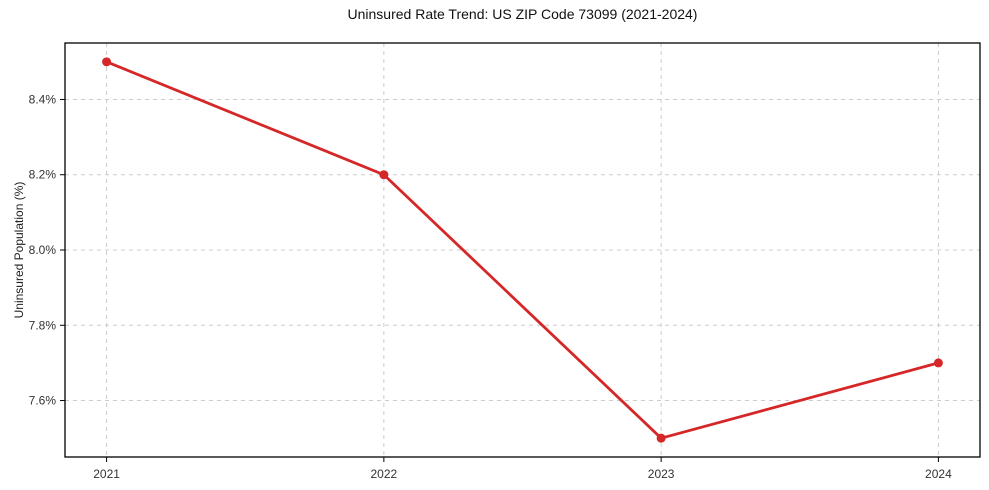  Describe the element at coordinates (938, 474) in the screenshot. I see `x-tick-label: 2024` at that location.